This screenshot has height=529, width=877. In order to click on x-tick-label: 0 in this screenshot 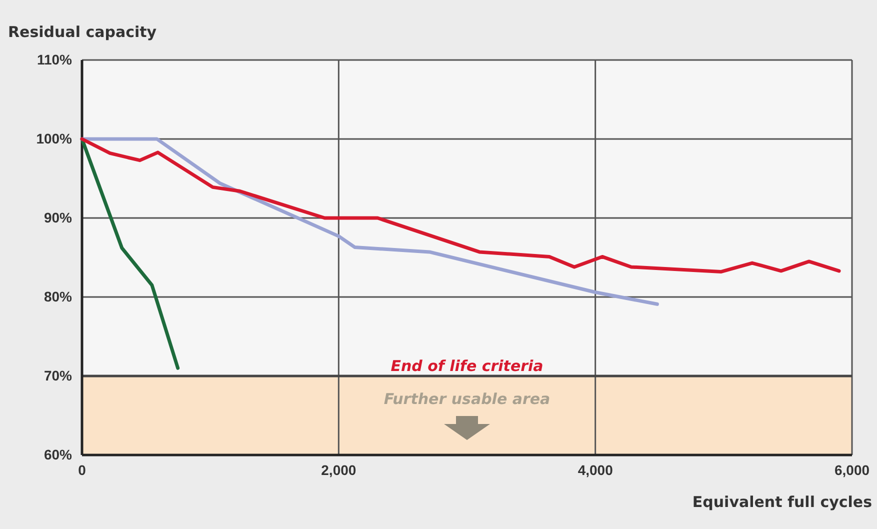, I will do `click(82, 470)`.